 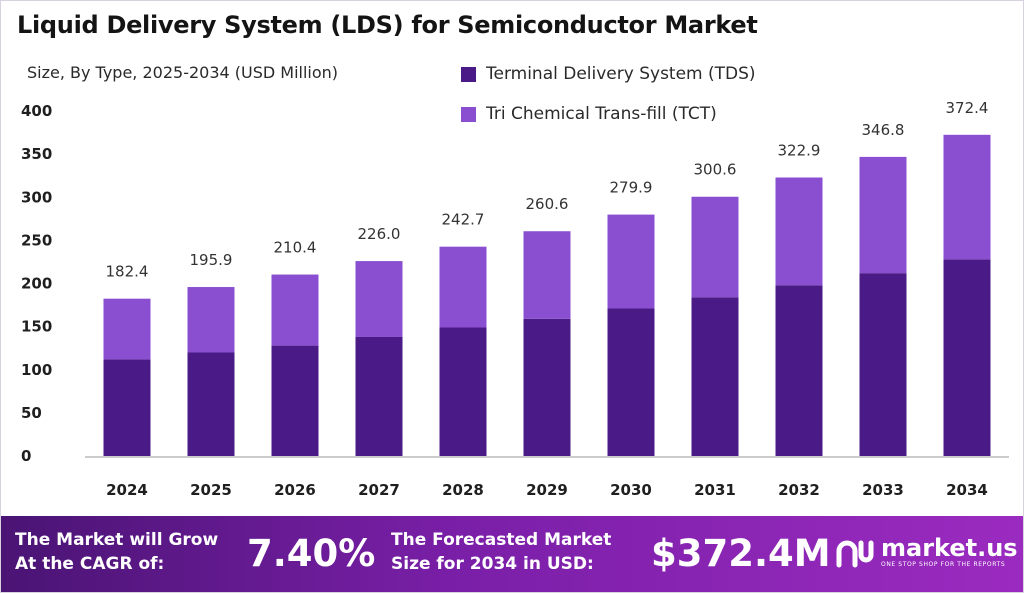 I want to click on bar-segment-tct-2024, so click(x=127, y=329).